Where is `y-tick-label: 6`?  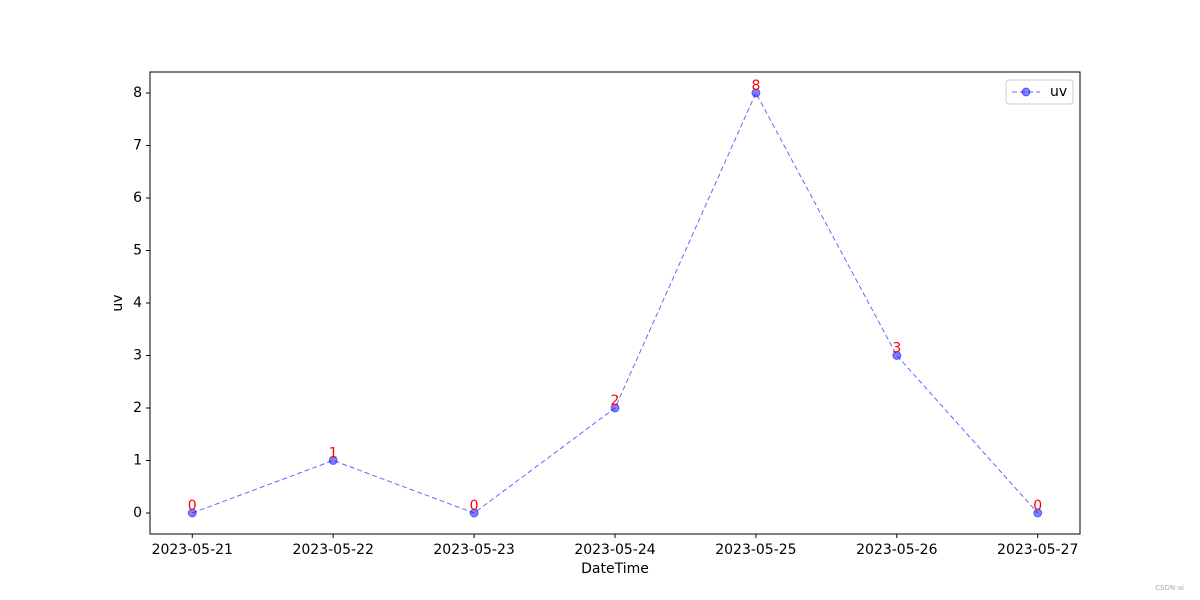
y-tick-label: 6 is located at coordinates (137, 198).